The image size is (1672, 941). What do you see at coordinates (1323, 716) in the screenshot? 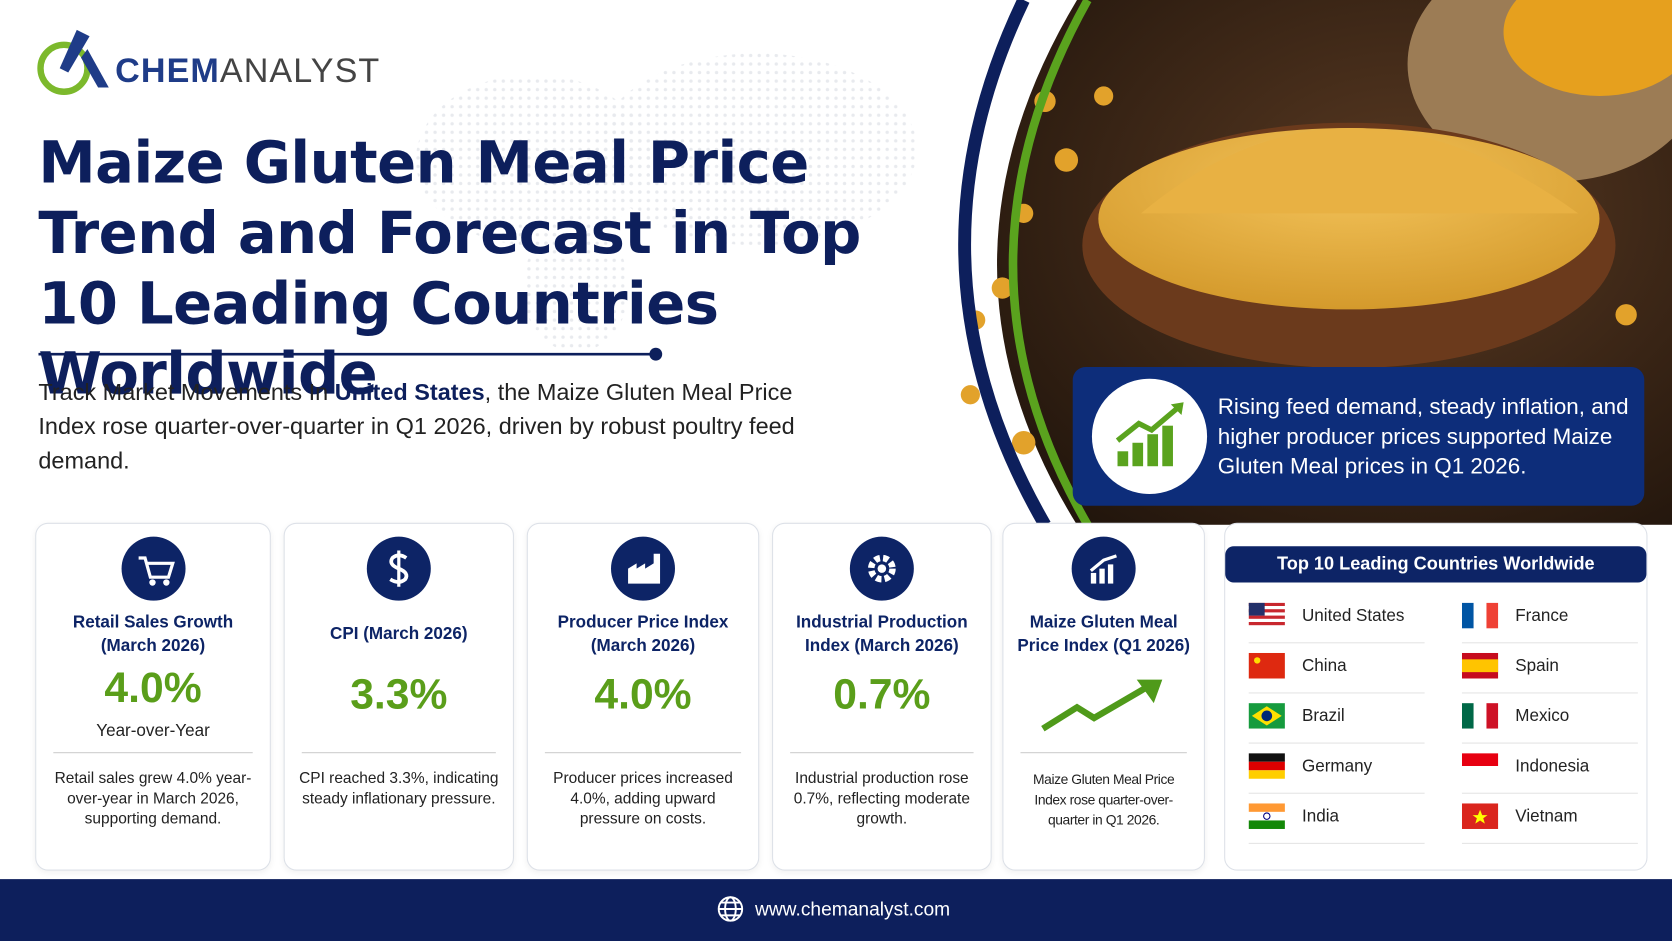
I see `country-name: Brazil` at bounding box center [1323, 716].